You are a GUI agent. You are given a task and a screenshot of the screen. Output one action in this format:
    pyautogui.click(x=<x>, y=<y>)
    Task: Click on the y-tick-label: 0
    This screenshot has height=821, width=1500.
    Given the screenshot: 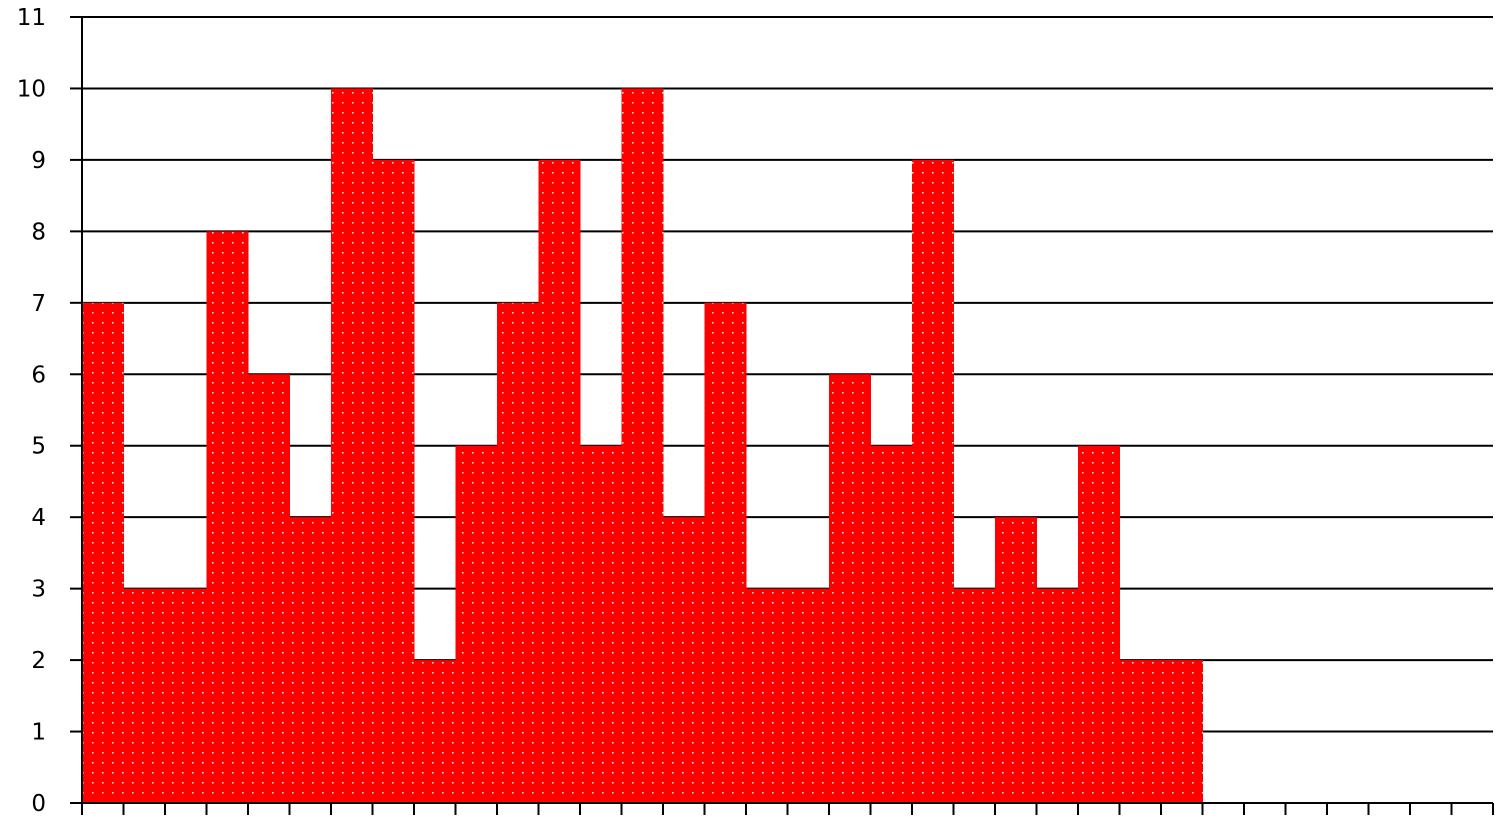 What is the action you would take?
    pyautogui.click(x=38, y=804)
    